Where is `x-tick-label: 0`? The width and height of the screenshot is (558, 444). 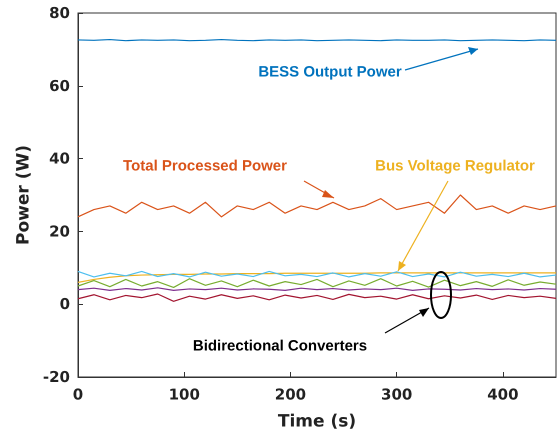 x-tick-label: 0 is located at coordinates (78, 395).